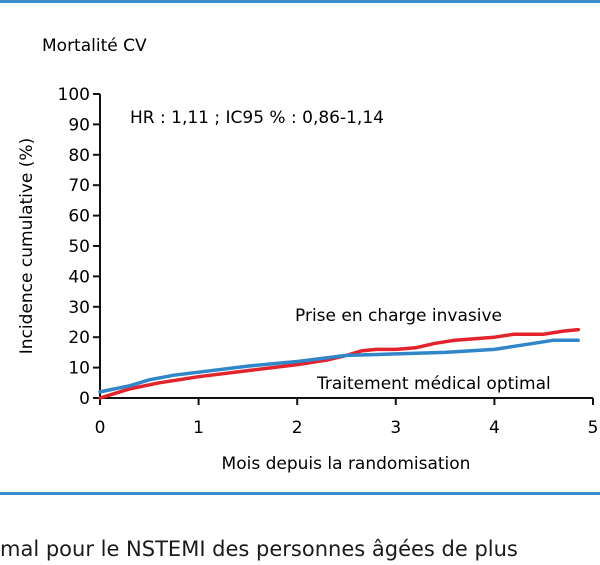 The width and height of the screenshot is (600, 565). What do you see at coordinates (300, 493) in the screenshot?
I see `bottom-rule` at bounding box center [300, 493].